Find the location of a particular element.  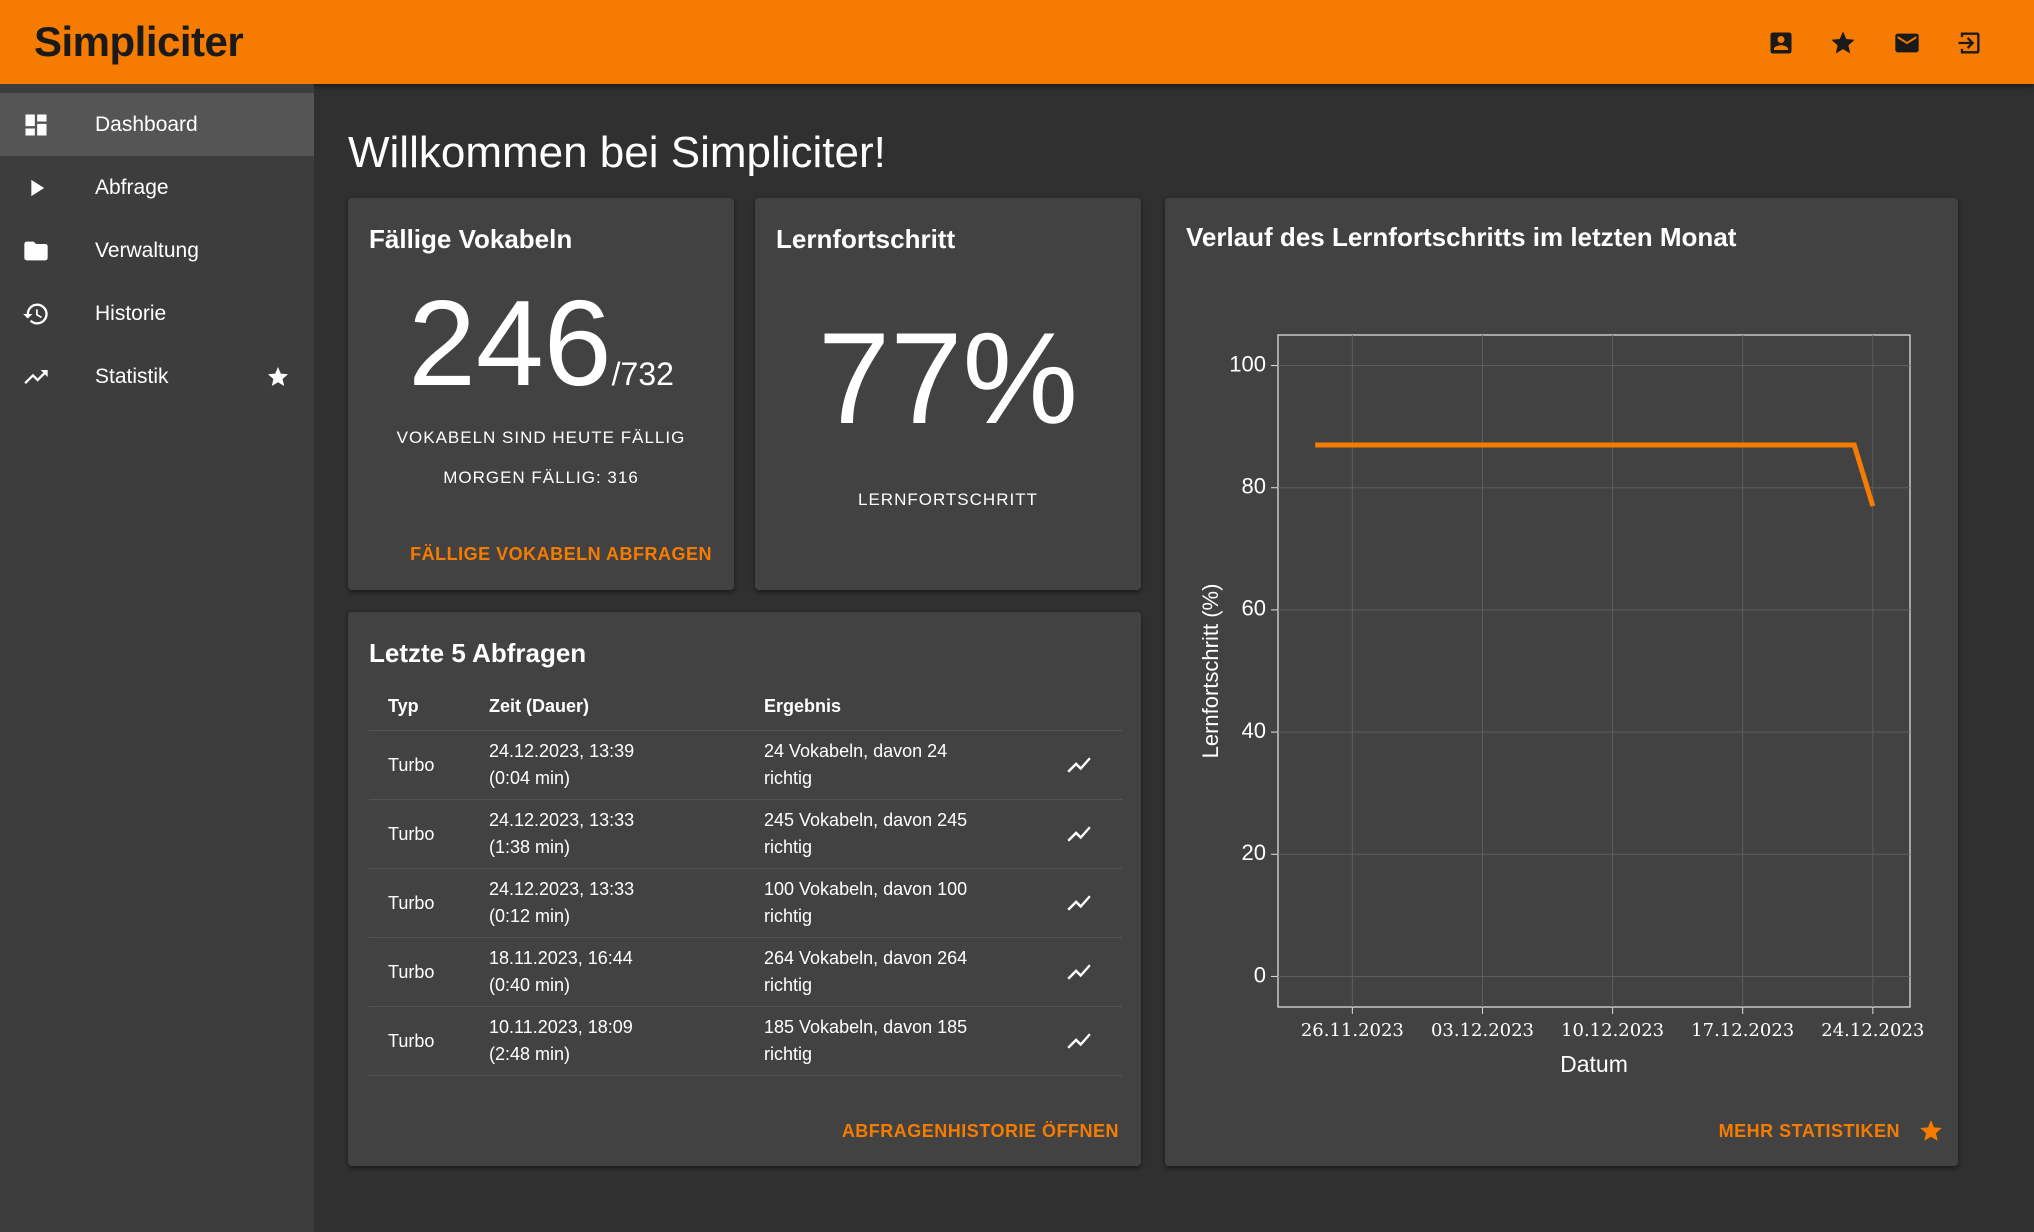

due-label: VOKABELN SIND HEUTE FÄLLIG is located at coordinates (541, 437).